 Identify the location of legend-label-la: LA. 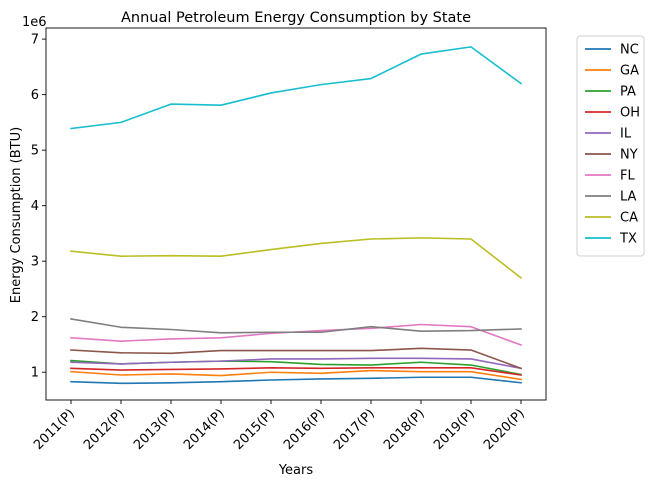
(628, 197).